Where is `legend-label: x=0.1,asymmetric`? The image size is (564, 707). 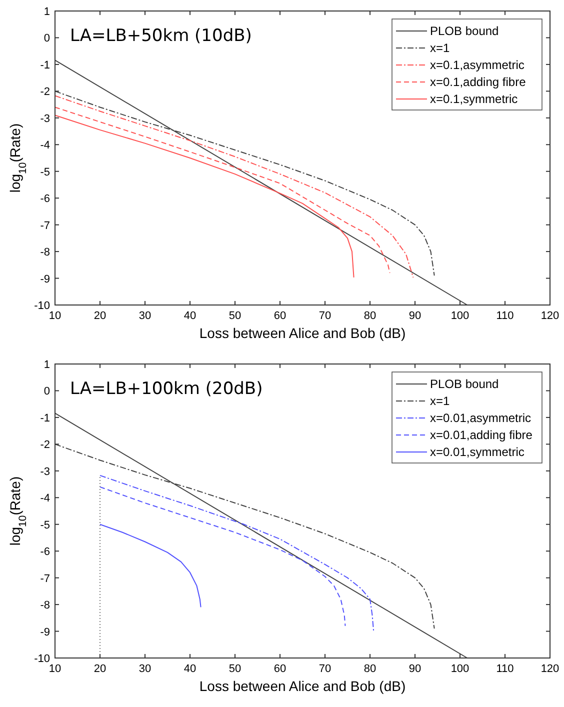 legend-label: x=0.1,asymmetric is located at coordinates (477, 65).